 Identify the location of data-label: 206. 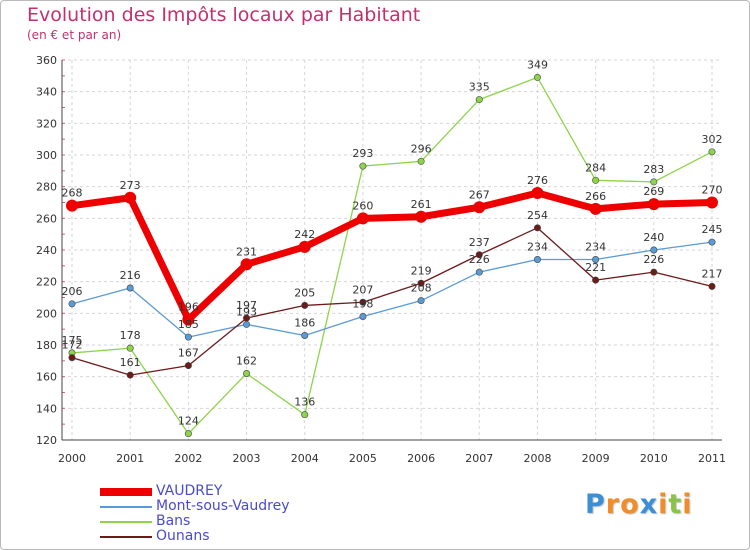
(72, 291).